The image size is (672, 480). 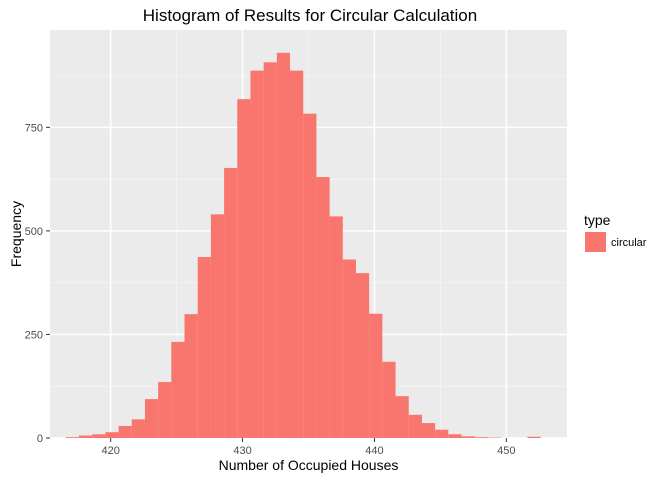 What do you see at coordinates (16, 234) in the screenshot?
I see `y-axis-title: Frequency` at bounding box center [16, 234].